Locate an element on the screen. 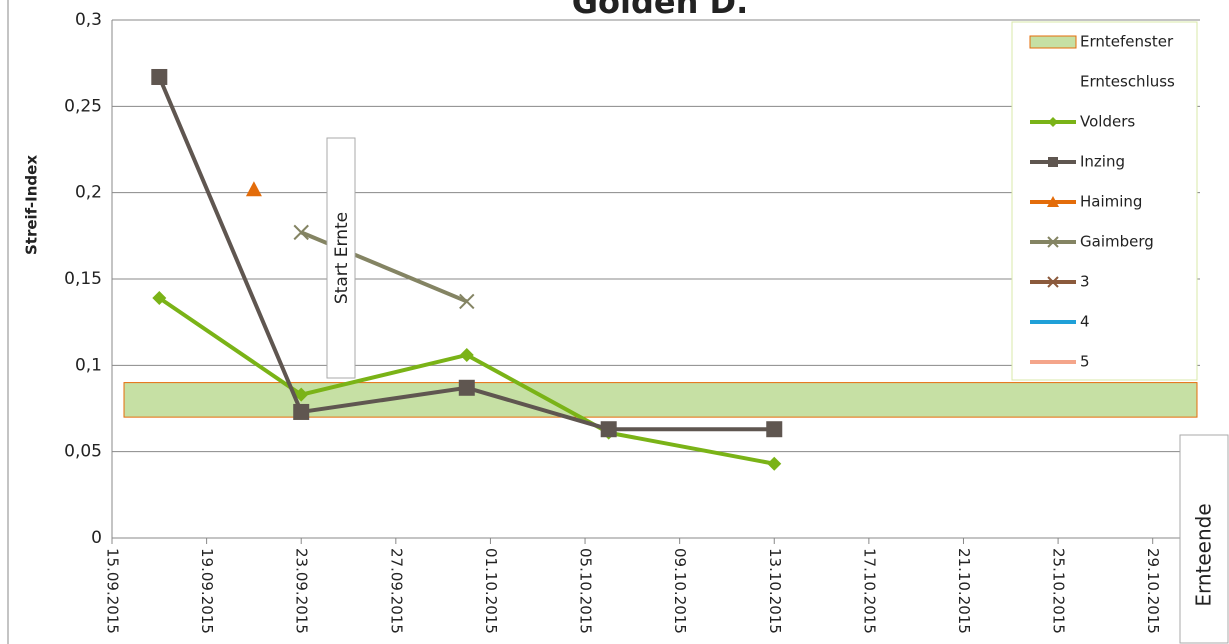 The height and width of the screenshot is (644, 1229). annotation: Start Ernte is located at coordinates (342, 258).